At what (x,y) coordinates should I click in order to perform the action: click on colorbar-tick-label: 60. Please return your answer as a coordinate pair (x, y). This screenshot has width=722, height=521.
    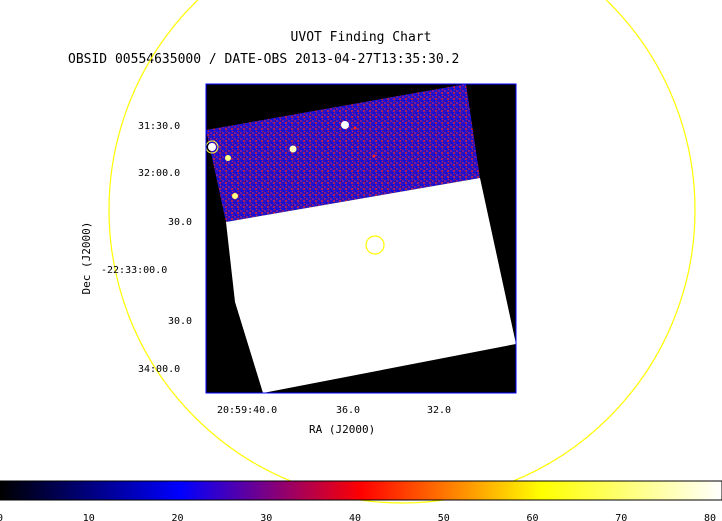
    Looking at the image, I should click on (532, 517).